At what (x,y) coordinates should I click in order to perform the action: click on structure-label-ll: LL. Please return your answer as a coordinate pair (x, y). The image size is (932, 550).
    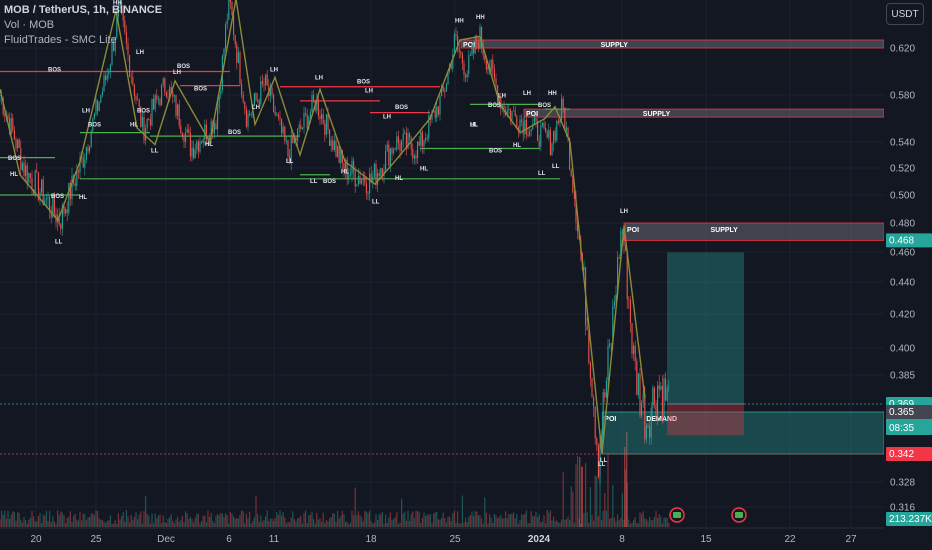
    Looking at the image, I should click on (474, 126).